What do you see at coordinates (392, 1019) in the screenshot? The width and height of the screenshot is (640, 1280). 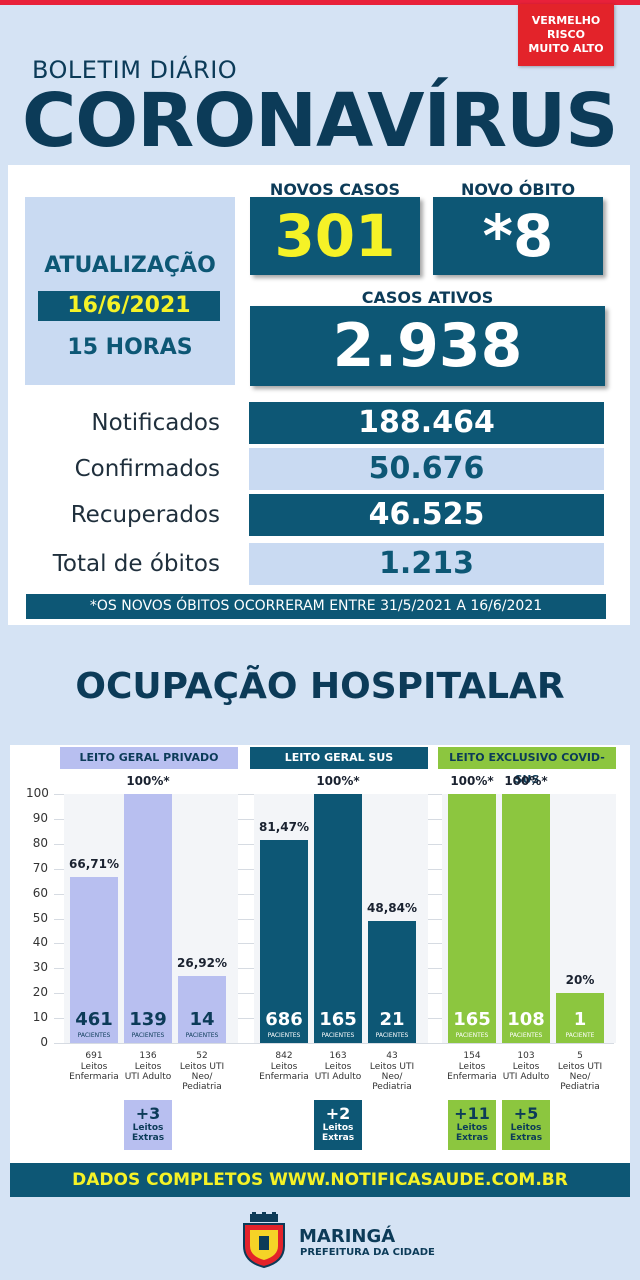 I see `bar-patient-count: 21` at bounding box center [392, 1019].